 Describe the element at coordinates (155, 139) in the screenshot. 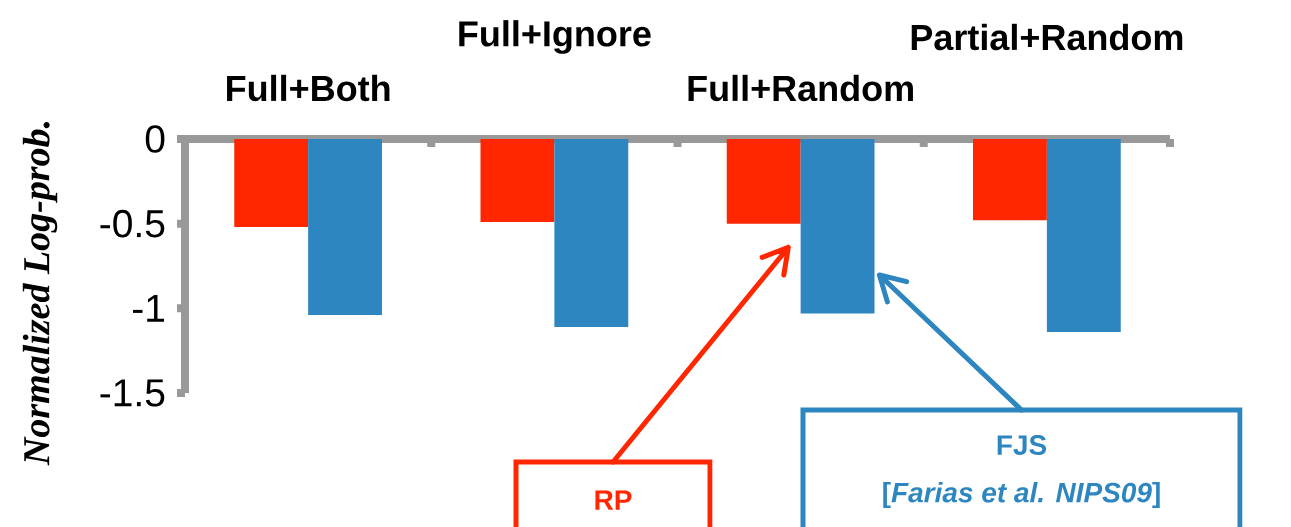

I see `y-tick-label: 0` at that location.